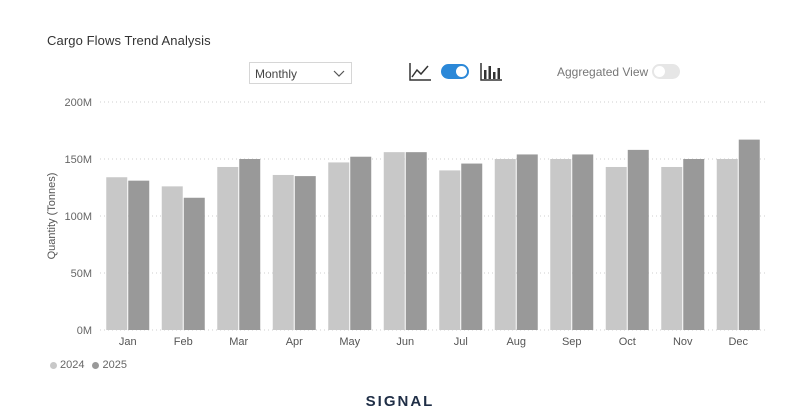 Image resolution: width=800 pixels, height=419 pixels. What do you see at coordinates (300, 73) in the screenshot?
I see `period-dropdown: Monthly` at bounding box center [300, 73].